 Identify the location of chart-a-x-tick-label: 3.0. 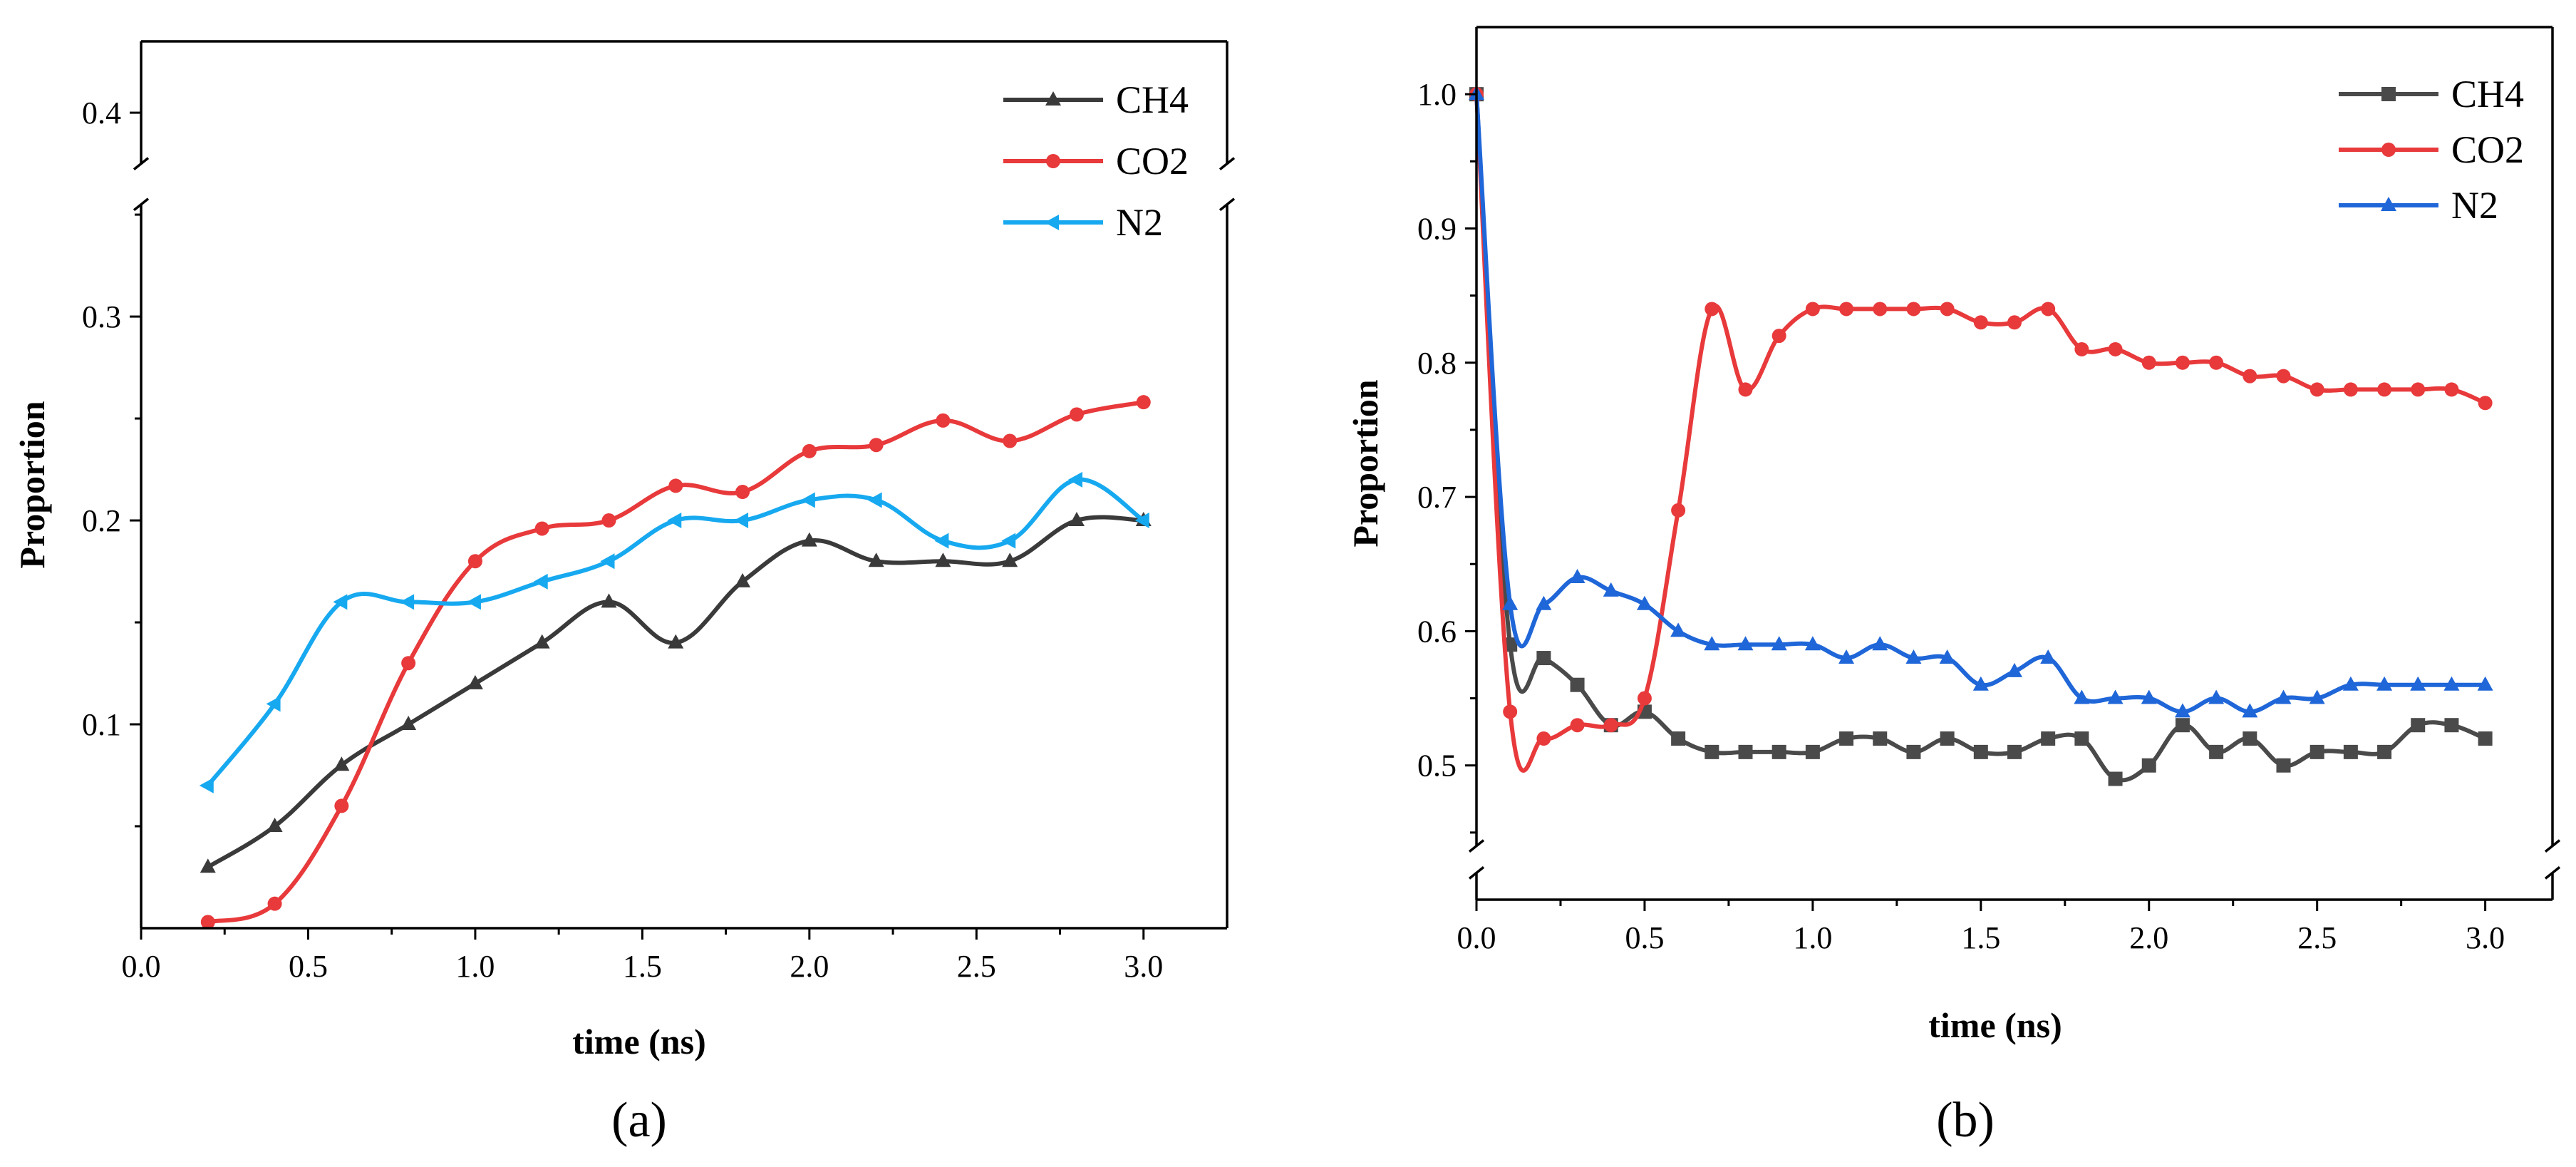
(1144, 966).